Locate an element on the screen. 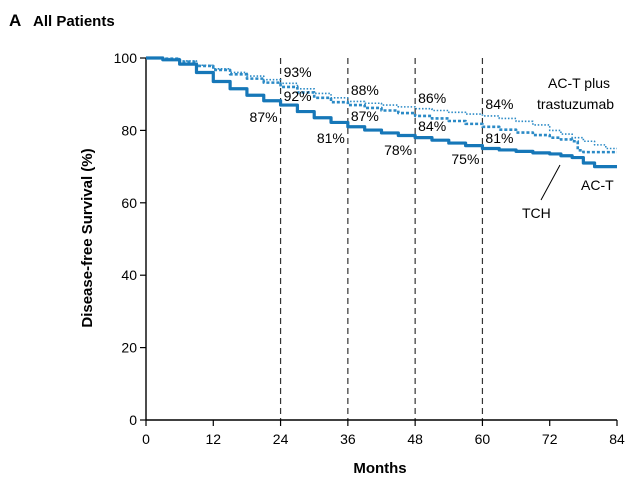 The height and width of the screenshot is (483, 629). tch-pointer-line is located at coordinates (550, 182).